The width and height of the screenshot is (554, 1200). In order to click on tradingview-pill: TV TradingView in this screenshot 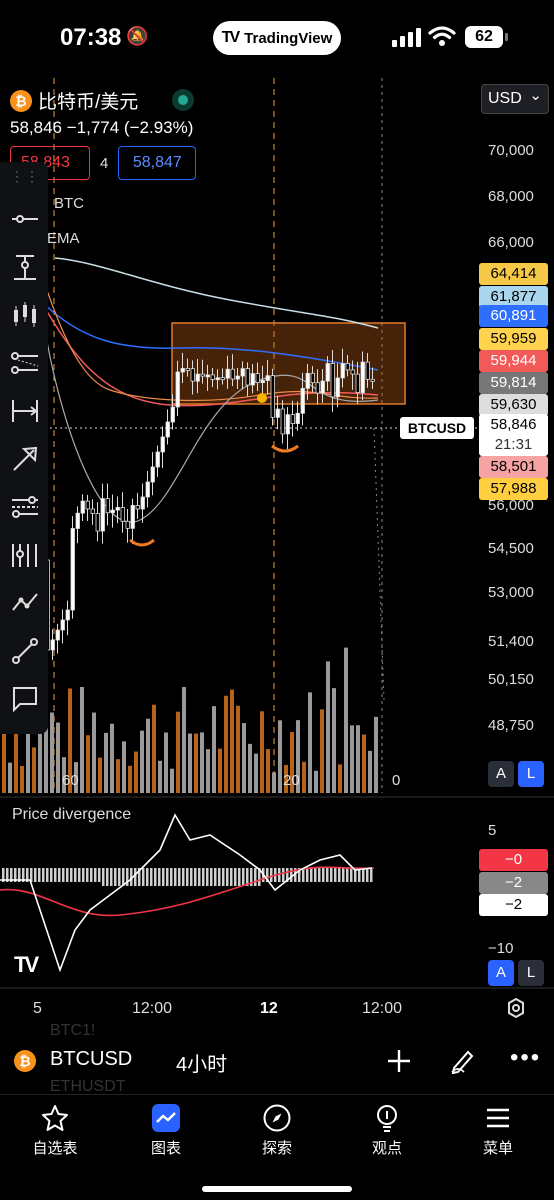, I will do `click(277, 38)`.